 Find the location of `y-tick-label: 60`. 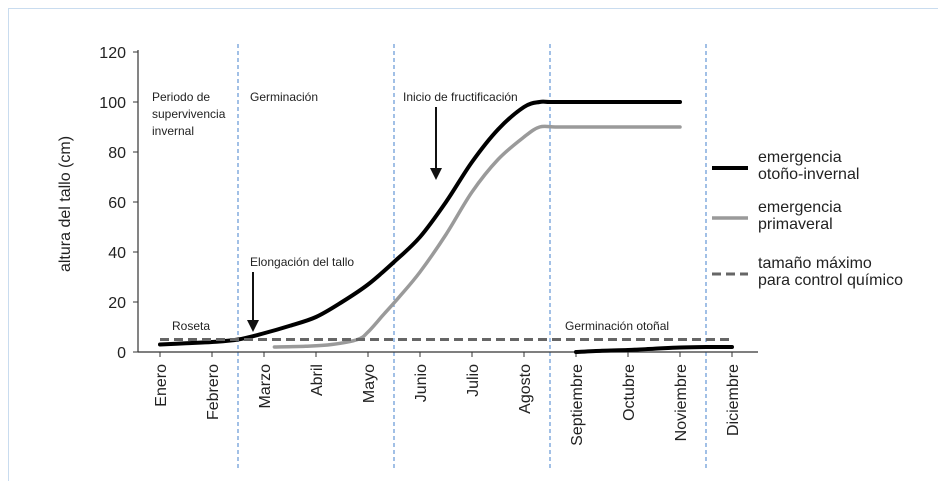

y-tick-label: 60 is located at coordinates (117, 203).